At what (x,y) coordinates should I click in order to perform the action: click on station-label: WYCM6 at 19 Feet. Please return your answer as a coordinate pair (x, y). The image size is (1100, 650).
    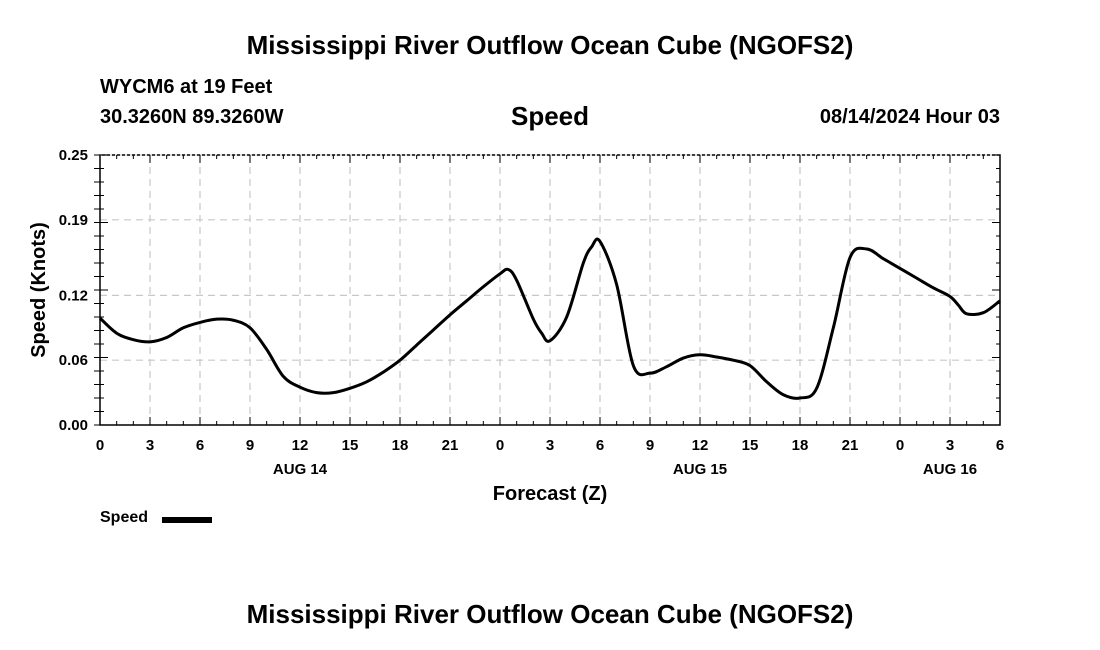
    Looking at the image, I should click on (186, 87).